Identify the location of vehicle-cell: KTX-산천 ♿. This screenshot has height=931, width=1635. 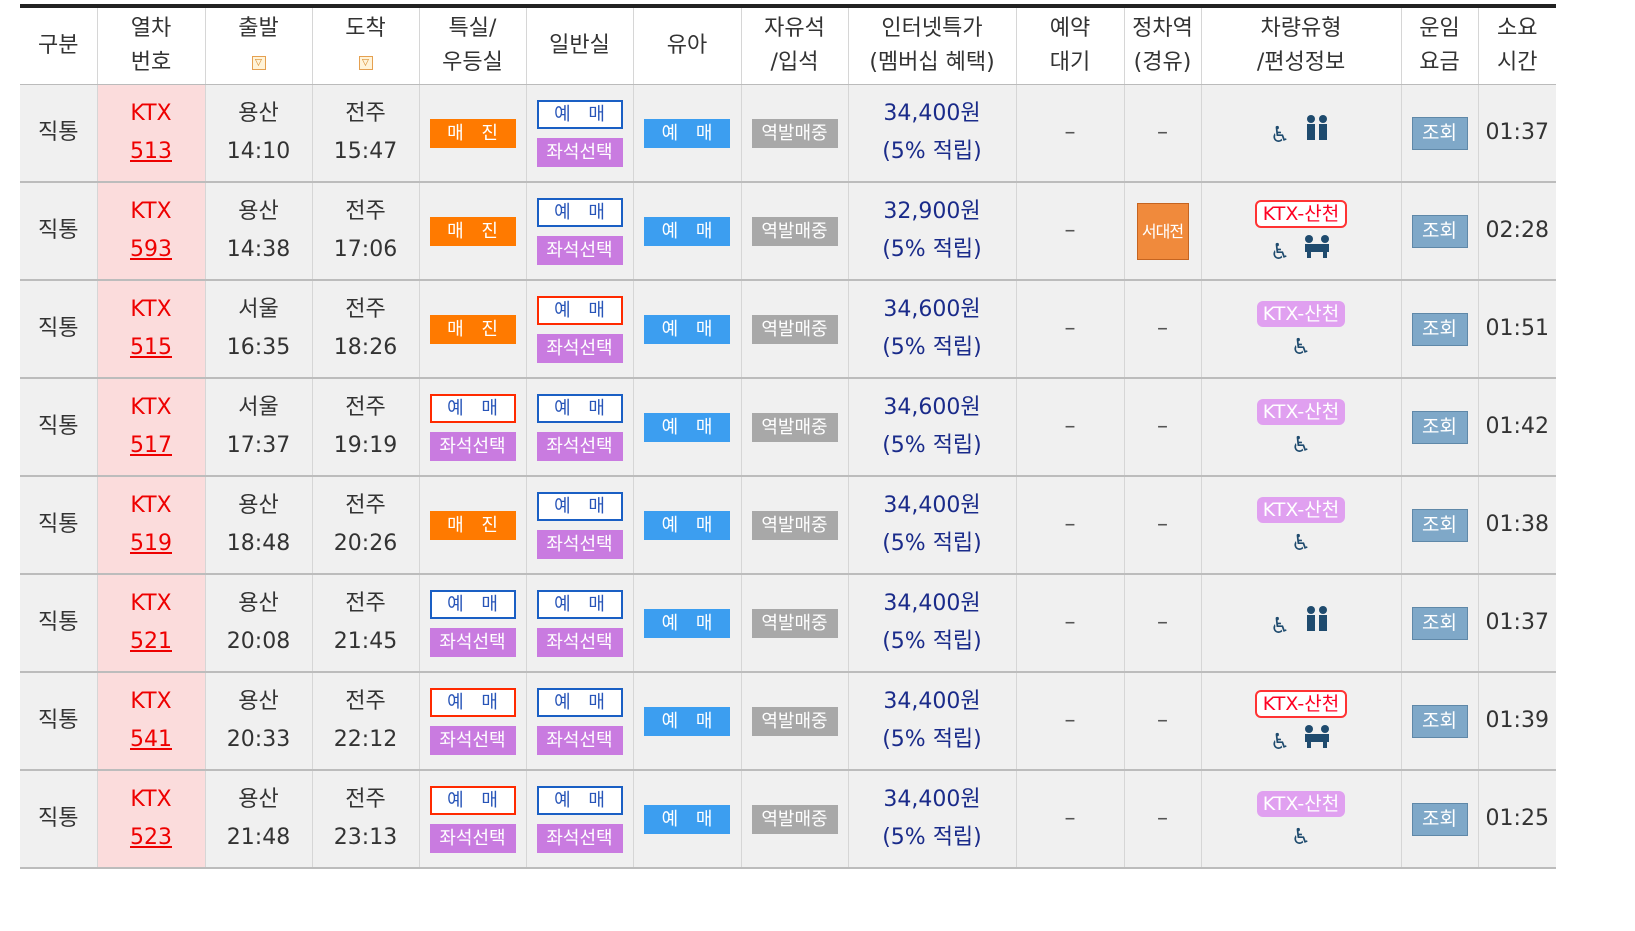
(1300, 819).